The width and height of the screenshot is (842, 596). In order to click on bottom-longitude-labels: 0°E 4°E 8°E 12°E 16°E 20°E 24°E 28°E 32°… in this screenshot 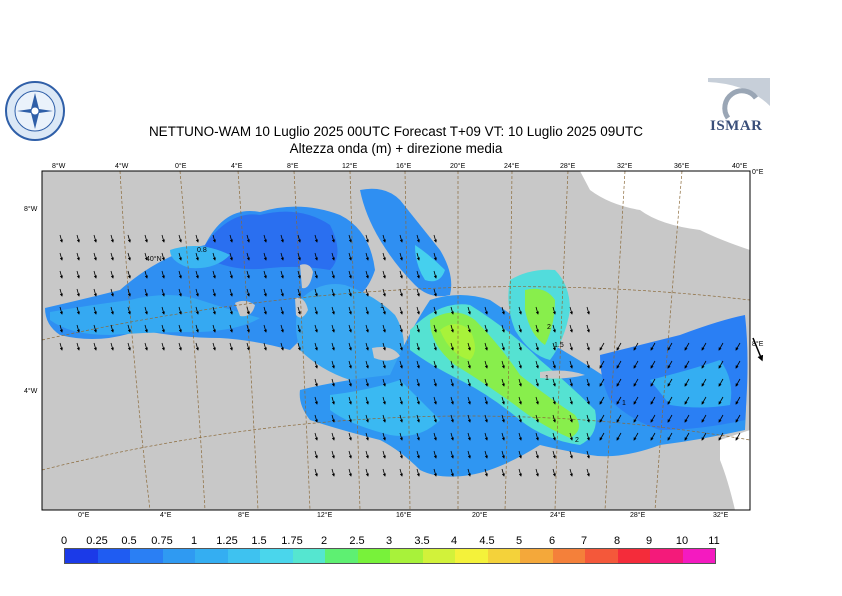, I will do `click(403, 515)`.